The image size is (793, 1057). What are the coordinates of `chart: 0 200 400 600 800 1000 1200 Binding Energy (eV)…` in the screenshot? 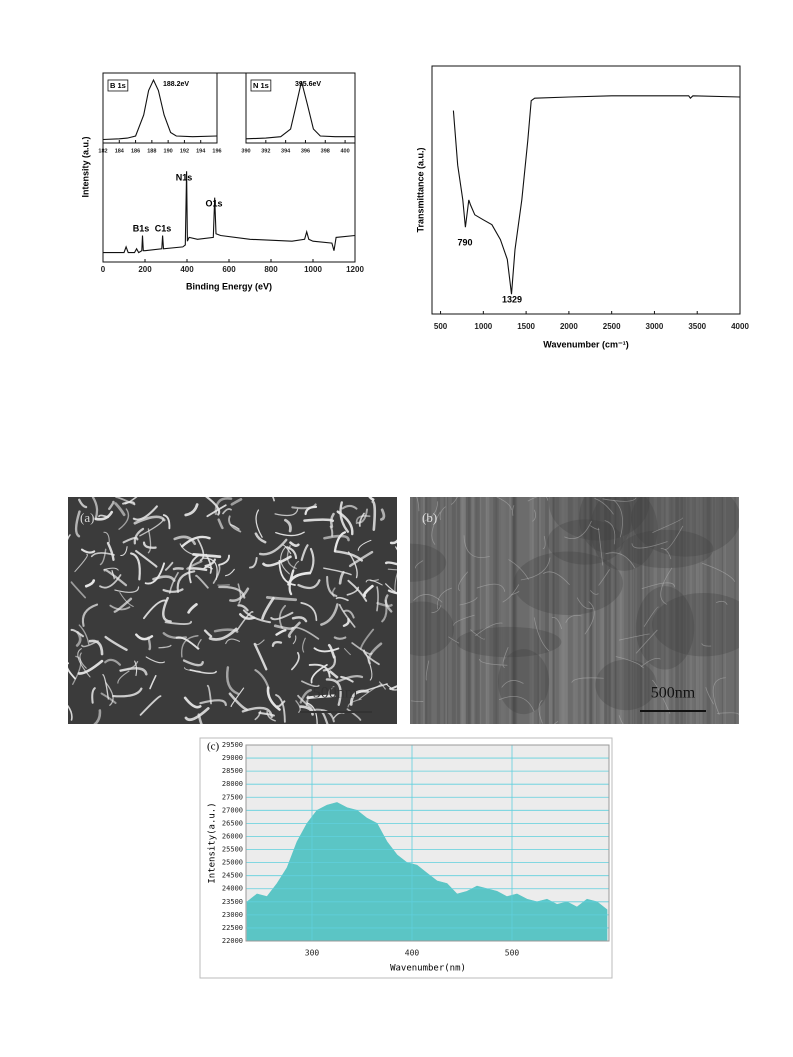 It's located at (222, 181).